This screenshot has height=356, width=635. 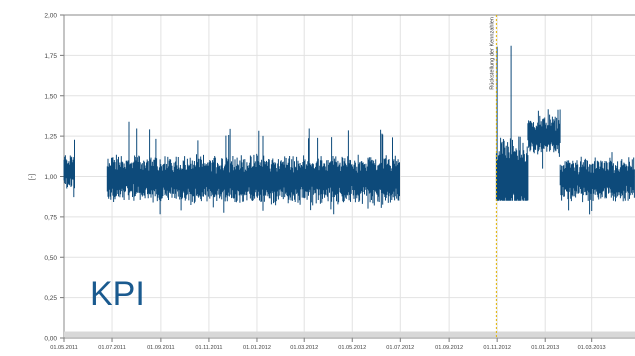 What do you see at coordinates (161, 348) in the screenshot?
I see `x-tick-label: 01.09.2011` at bounding box center [161, 348].